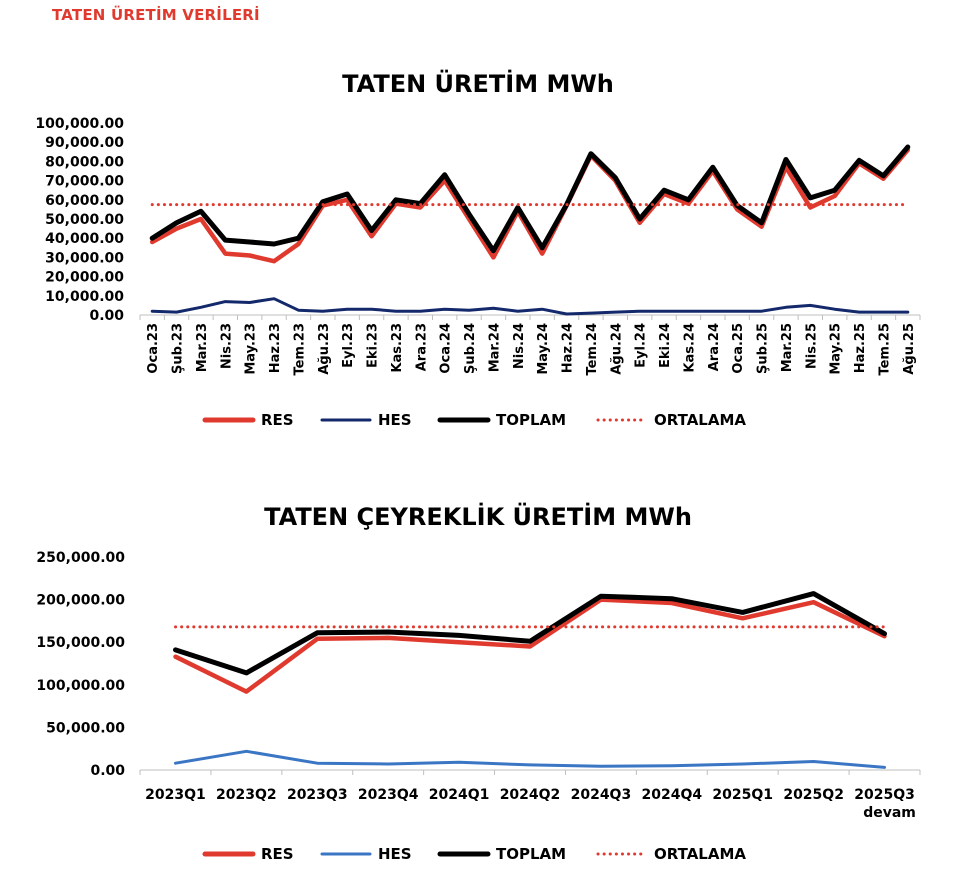  What do you see at coordinates (446, 348) in the screenshot?
I see `x-tick-label: Oca.24` at bounding box center [446, 348].